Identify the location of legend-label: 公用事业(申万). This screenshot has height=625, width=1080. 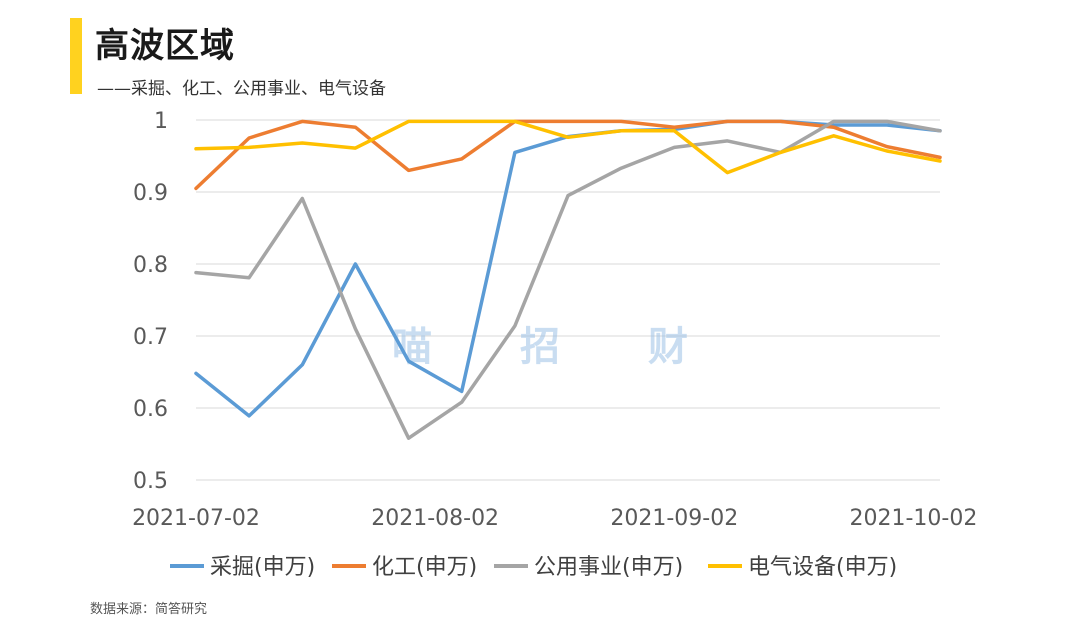
(608, 567).